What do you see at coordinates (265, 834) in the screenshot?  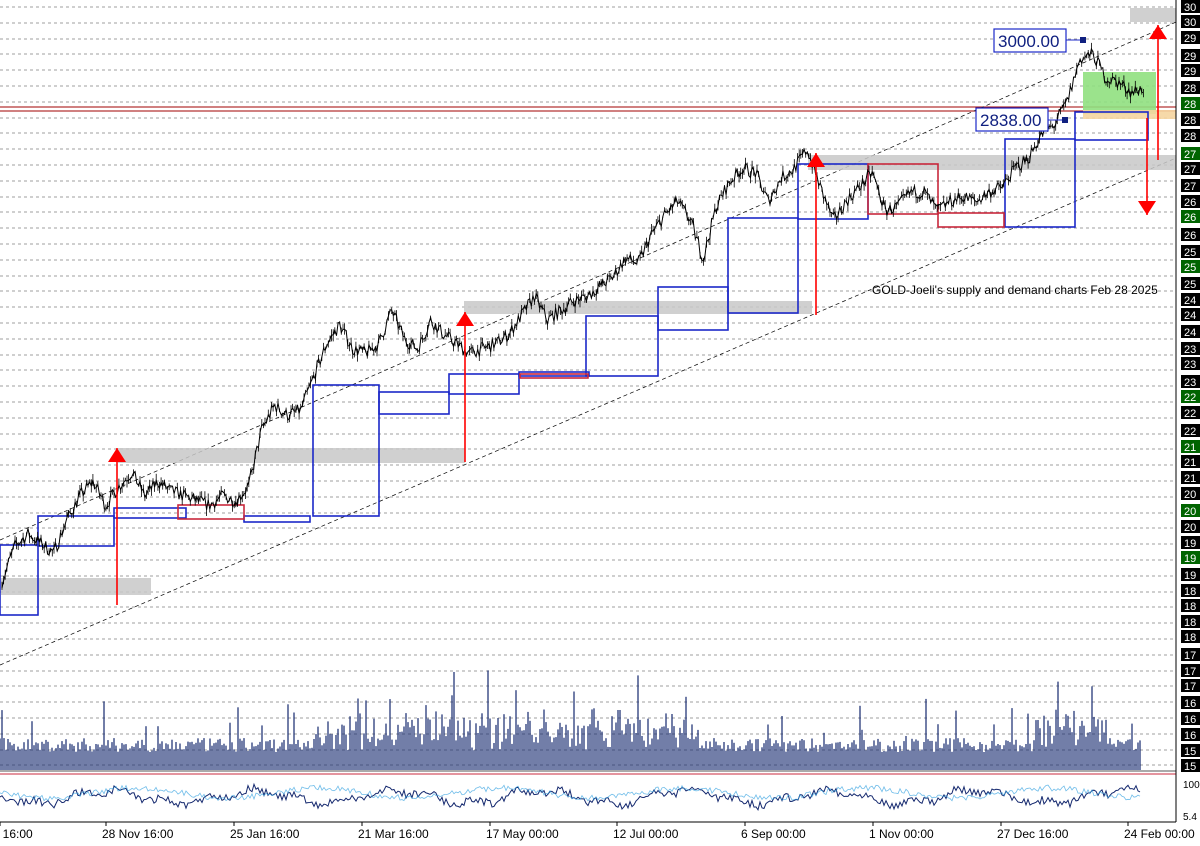 I see `x-tick-label: 25 Jan 16:00` at bounding box center [265, 834].